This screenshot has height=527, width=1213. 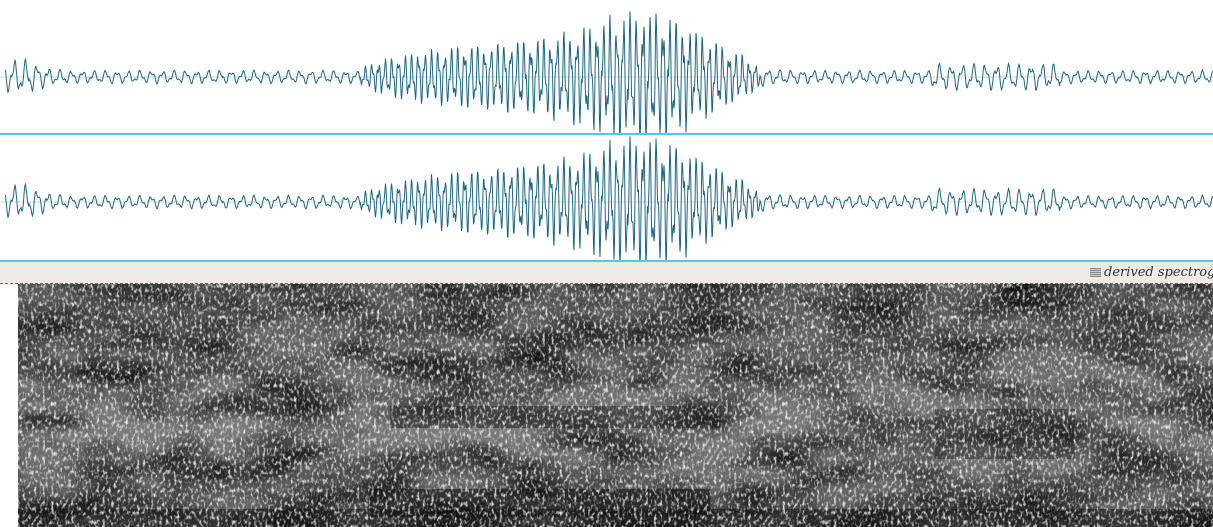 I want to click on spectrogram-label: derived spectrogram, so click(x=1151, y=272).